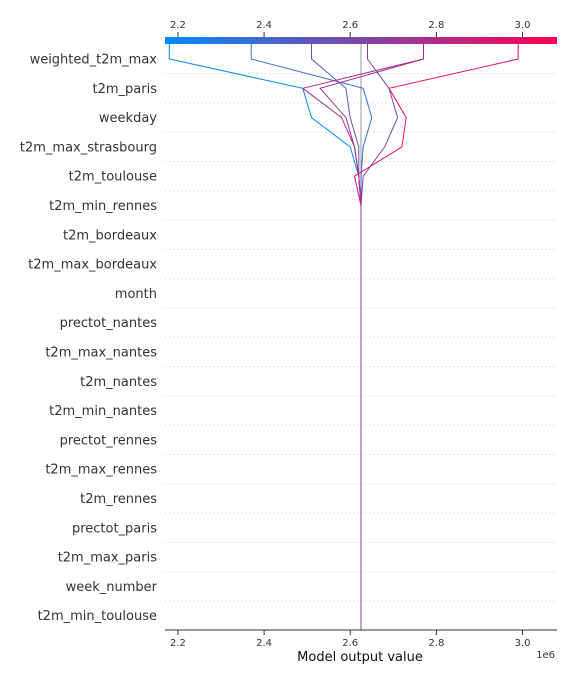  What do you see at coordinates (360, 657) in the screenshot?
I see `x-axis-label: Model output value` at bounding box center [360, 657].